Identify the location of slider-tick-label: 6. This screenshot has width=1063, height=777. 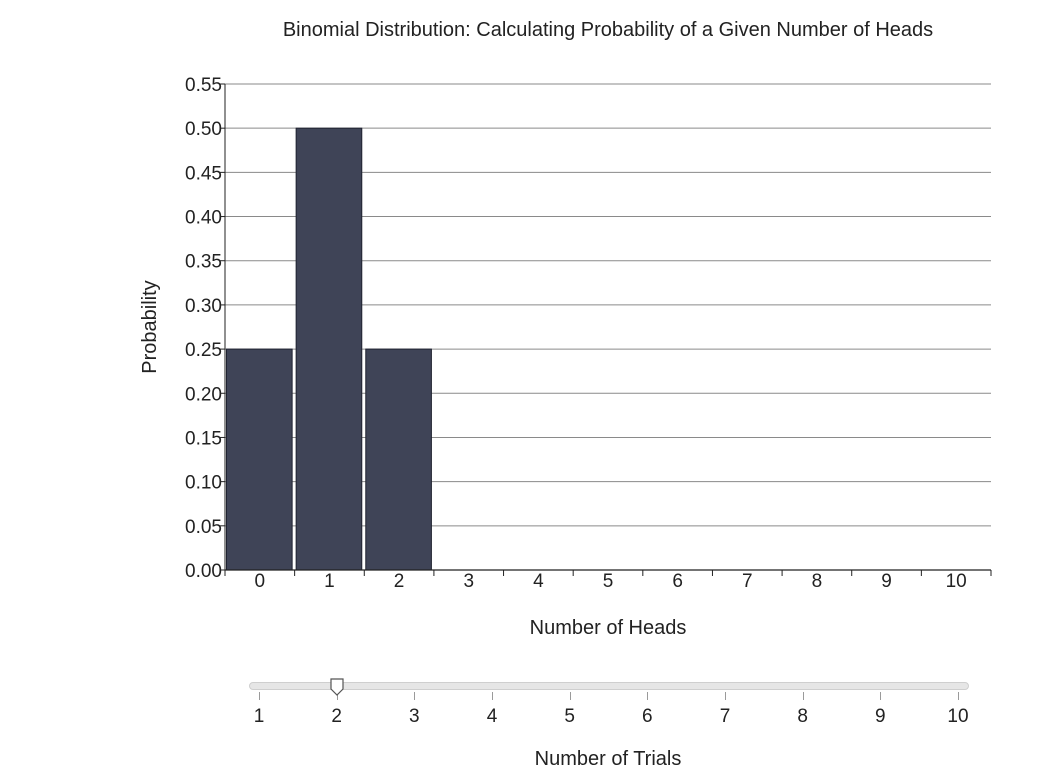
(647, 716).